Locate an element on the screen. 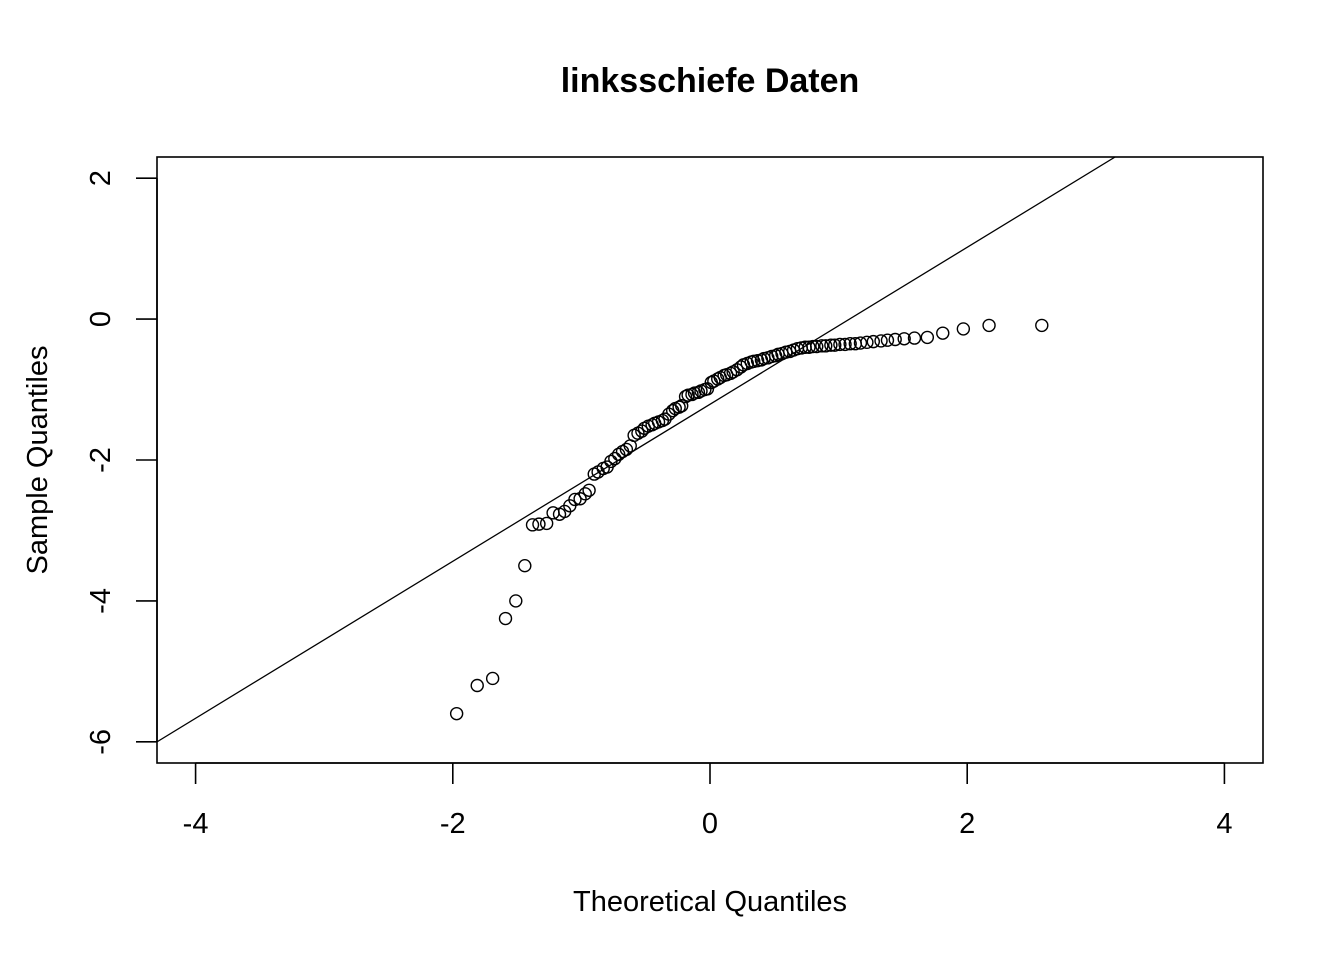  x-axis: -4 -2 0 2 4 is located at coordinates (707, 801).